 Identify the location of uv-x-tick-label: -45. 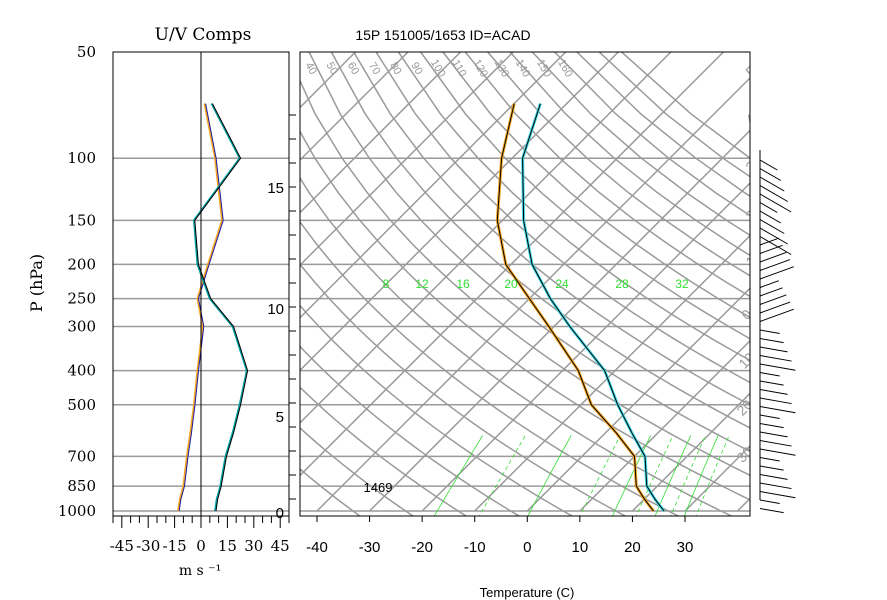
(122, 546).